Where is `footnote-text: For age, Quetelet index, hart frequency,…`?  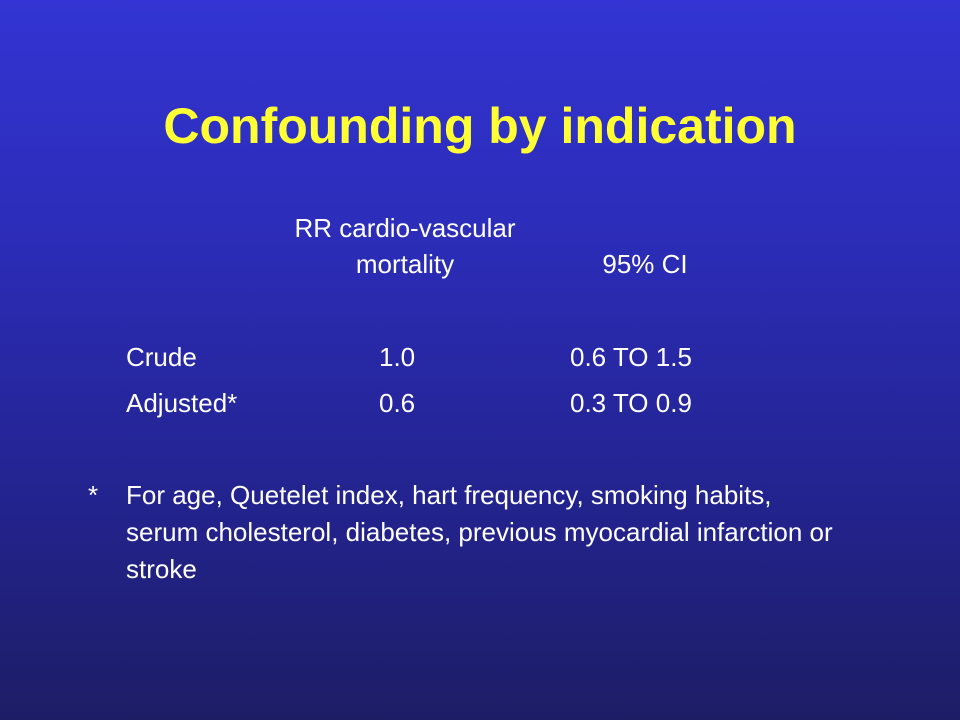
footnote-text: For age, Quetelet index, hart frequency,… is located at coordinates (479, 532).